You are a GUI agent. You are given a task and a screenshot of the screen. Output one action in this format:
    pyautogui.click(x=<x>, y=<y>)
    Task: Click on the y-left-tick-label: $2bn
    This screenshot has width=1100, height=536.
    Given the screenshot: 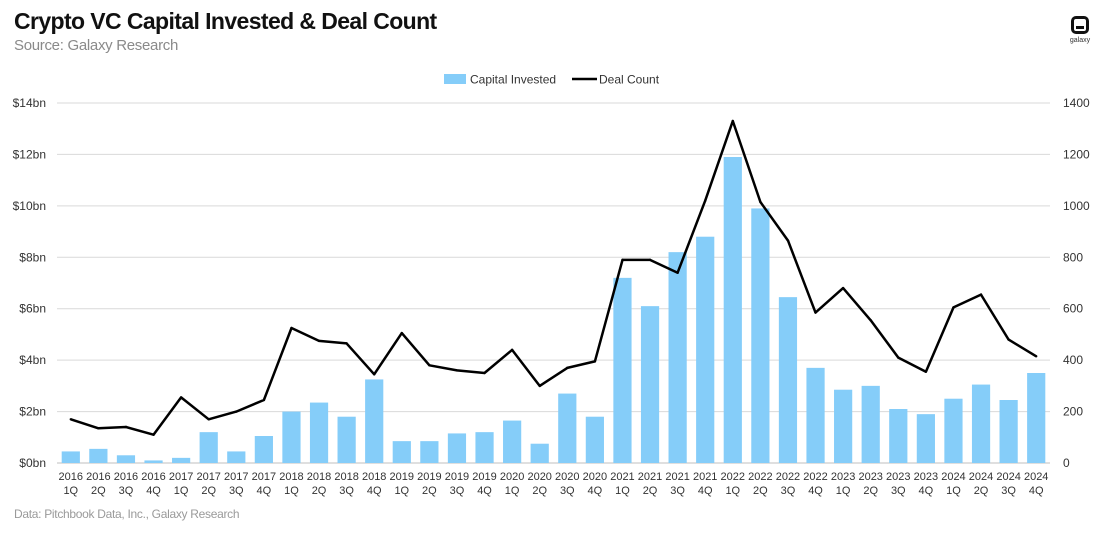 What is the action you would take?
    pyautogui.click(x=32, y=412)
    